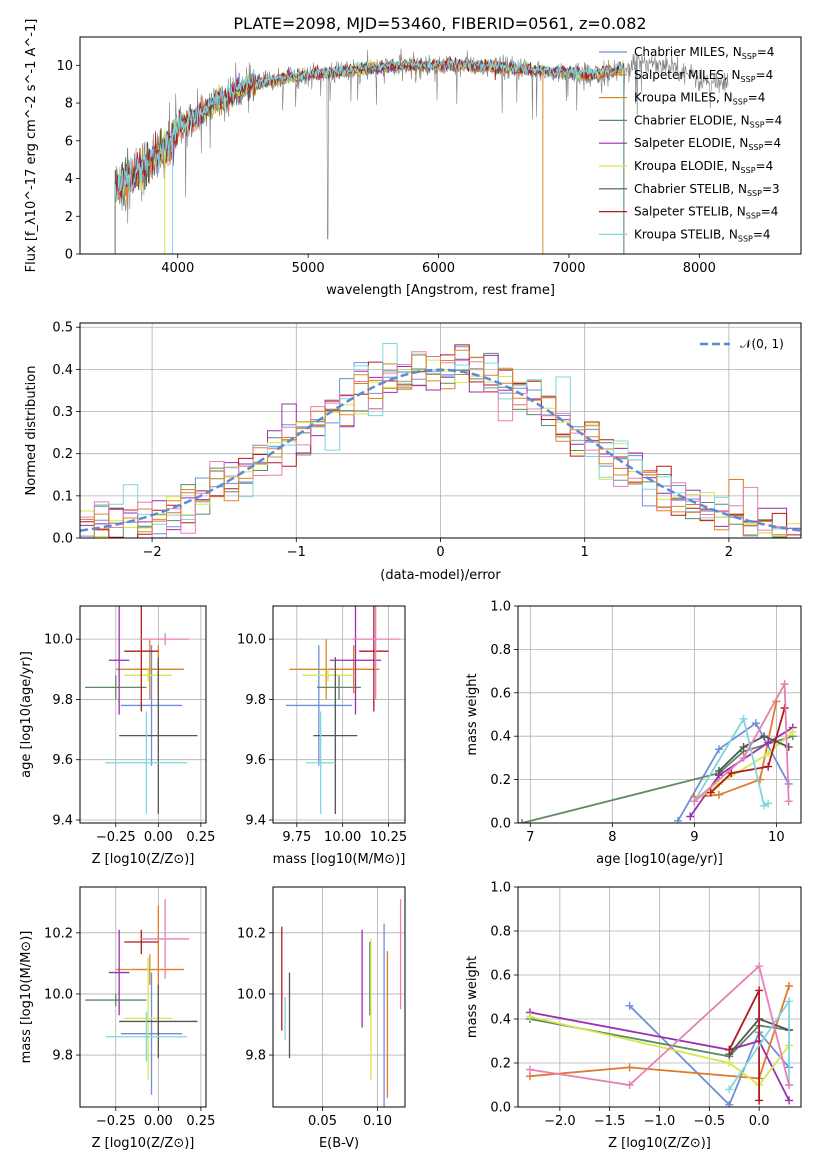 This screenshot has width=819, height=1170. Describe the element at coordinates (560, 1121) in the screenshot. I see `x-tick-label: −2.0` at that location.